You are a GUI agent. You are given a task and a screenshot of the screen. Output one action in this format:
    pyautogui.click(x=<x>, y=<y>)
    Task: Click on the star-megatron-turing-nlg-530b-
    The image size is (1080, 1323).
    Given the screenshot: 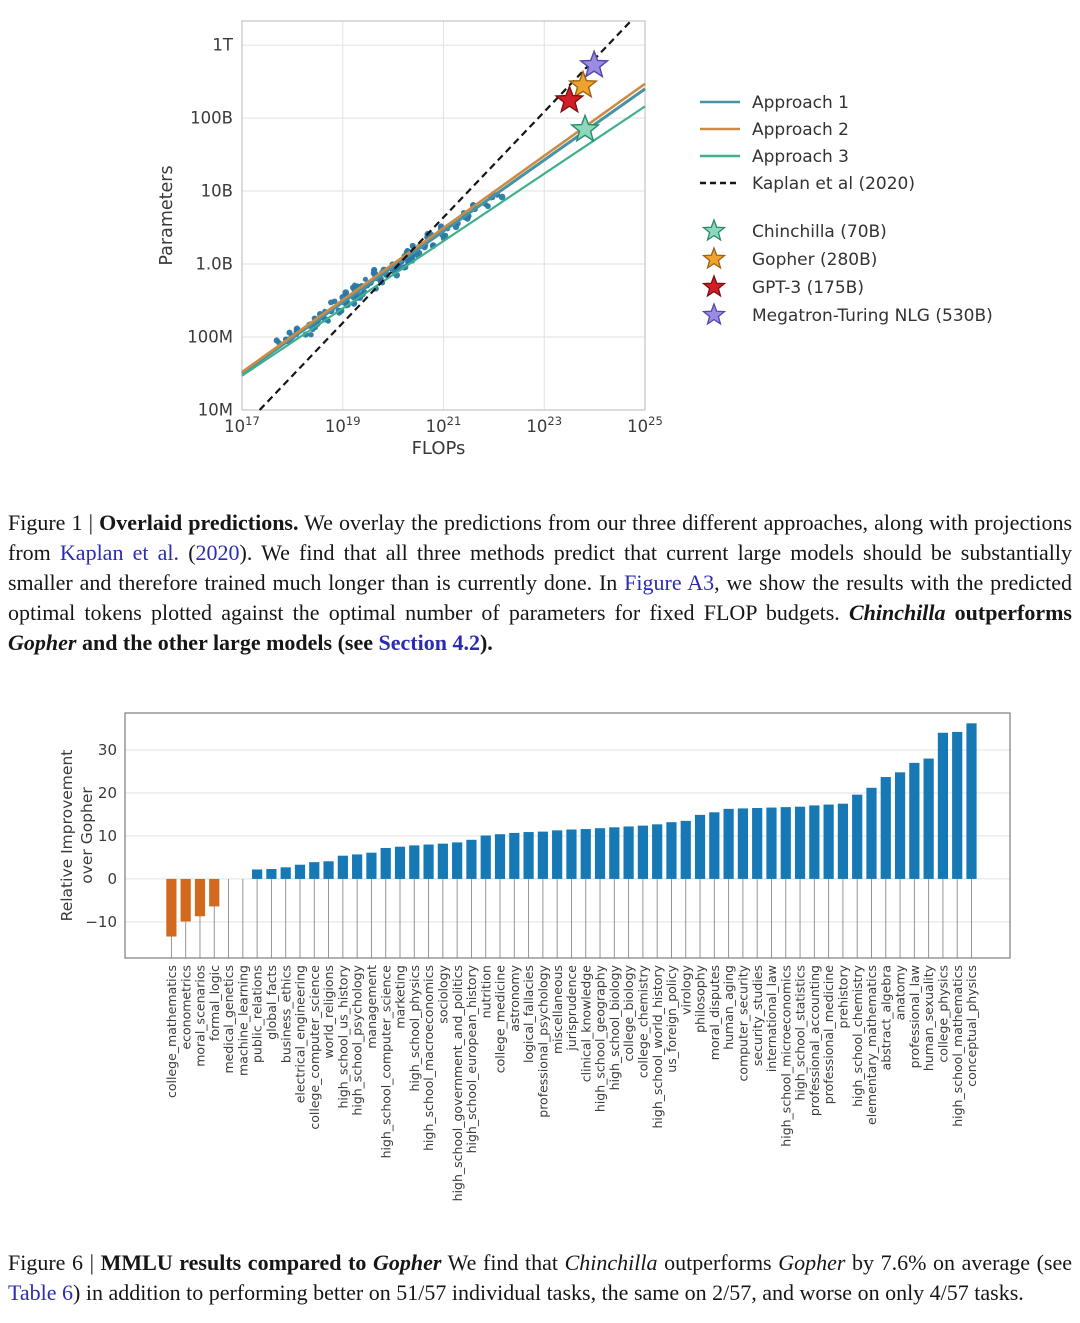 What is the action you would take?
    pyautogui.click(x=594, y=64)
    